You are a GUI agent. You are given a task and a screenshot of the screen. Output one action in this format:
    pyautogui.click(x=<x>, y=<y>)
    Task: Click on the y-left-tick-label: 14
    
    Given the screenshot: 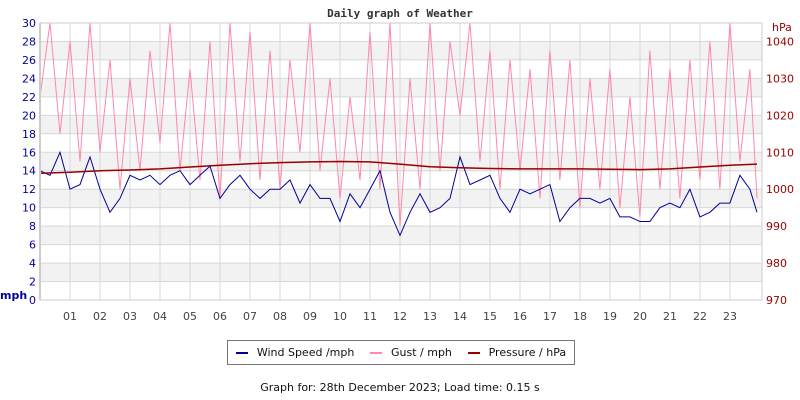 What is the action you would take?
    pyautogui.click(x=29, y=171)
    